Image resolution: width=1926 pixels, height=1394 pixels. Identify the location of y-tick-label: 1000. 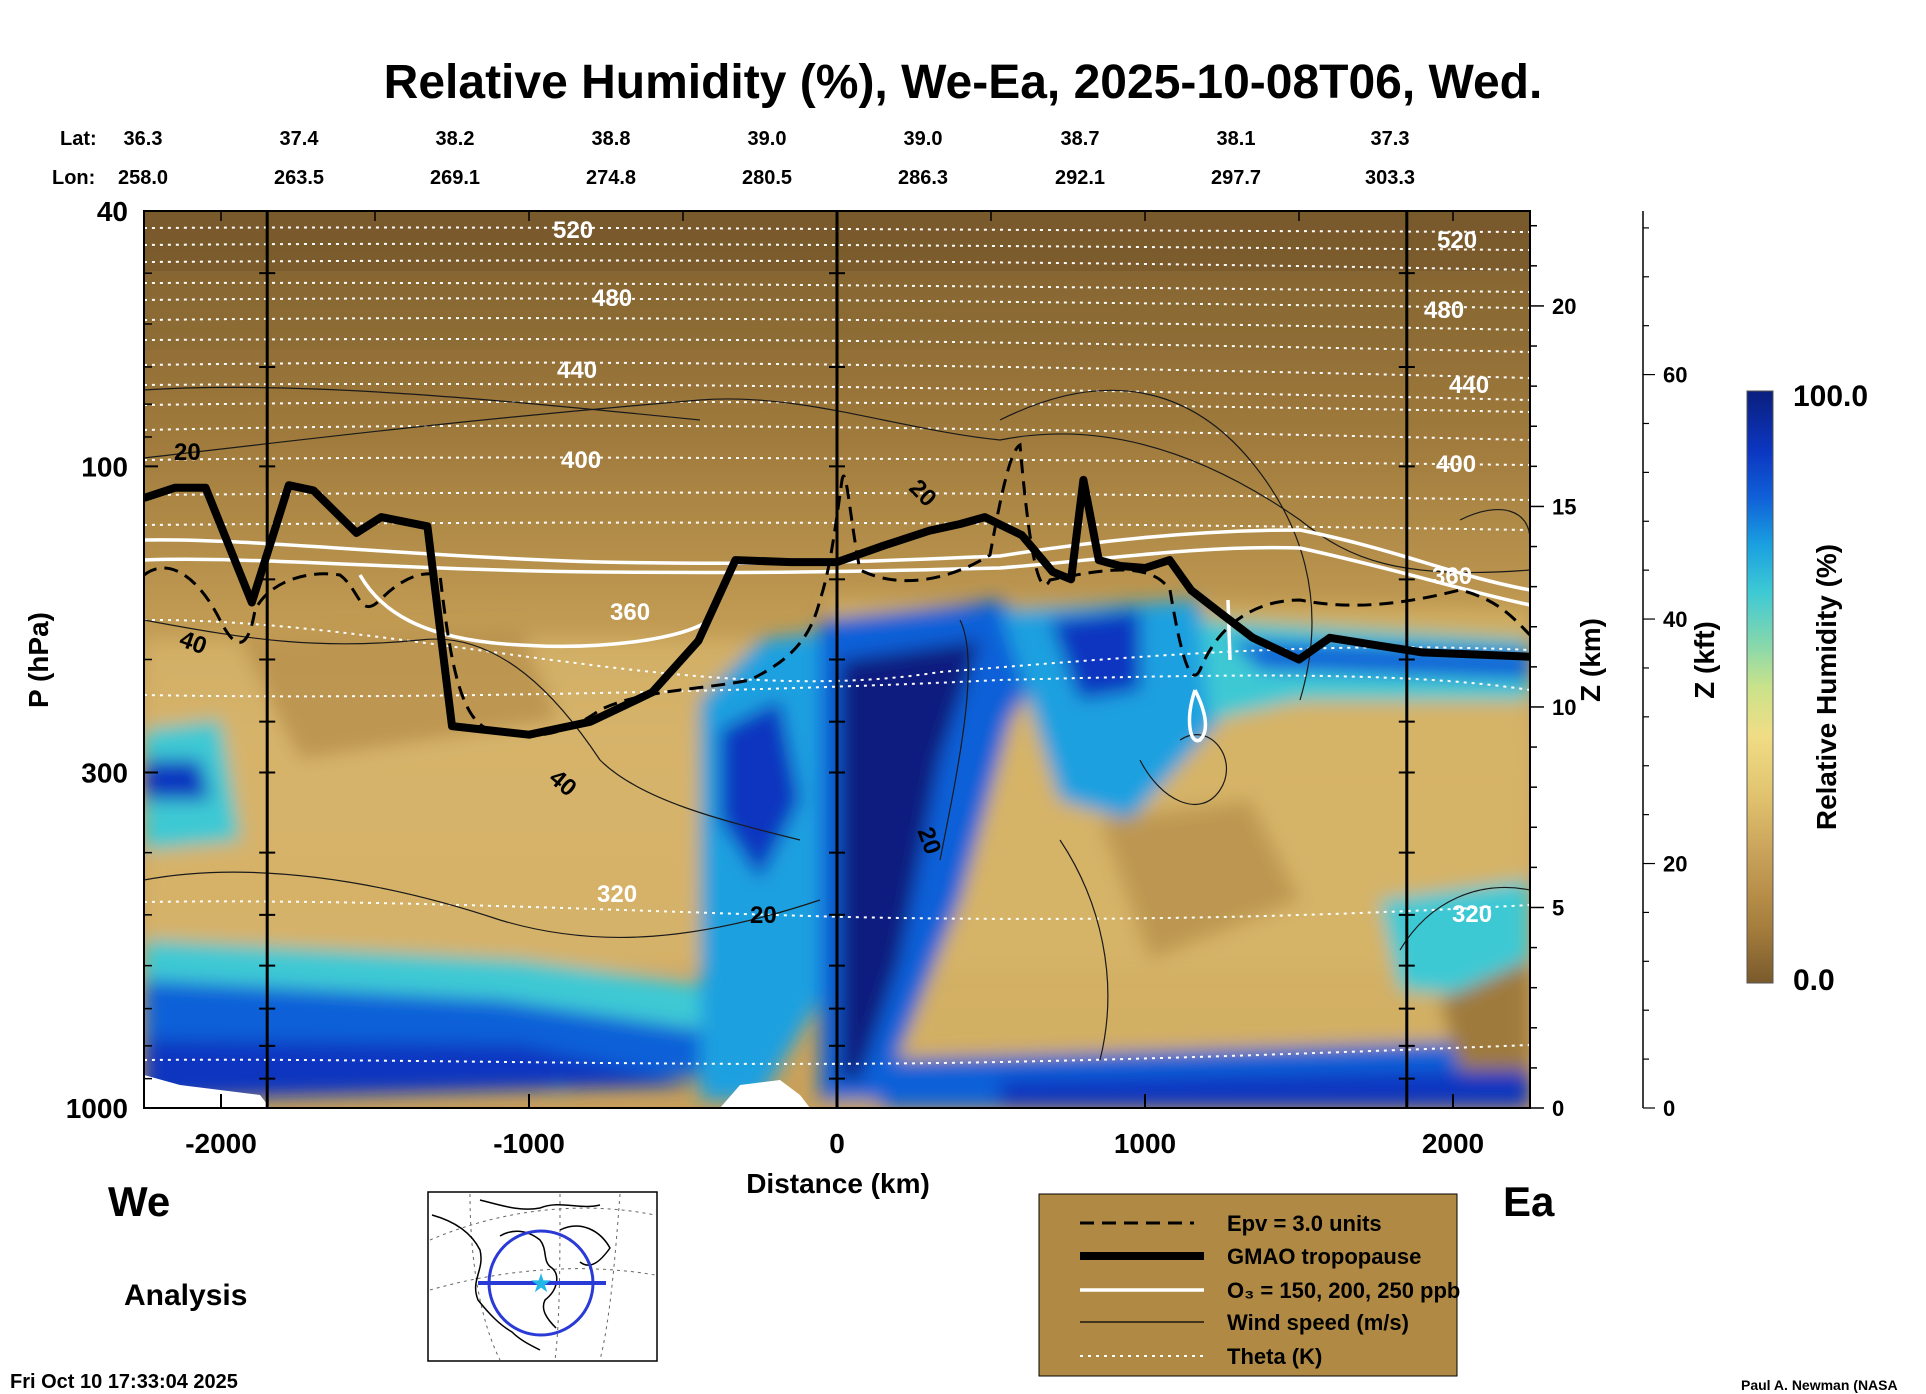
(97, 1108).